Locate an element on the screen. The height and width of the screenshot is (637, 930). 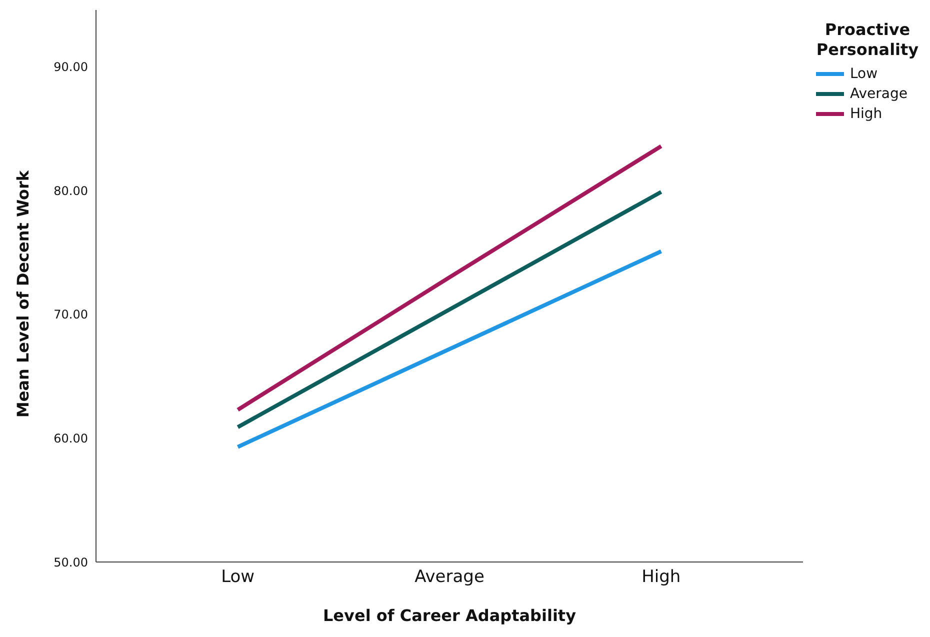
legend-label: High is located at coordinates (866, 114).